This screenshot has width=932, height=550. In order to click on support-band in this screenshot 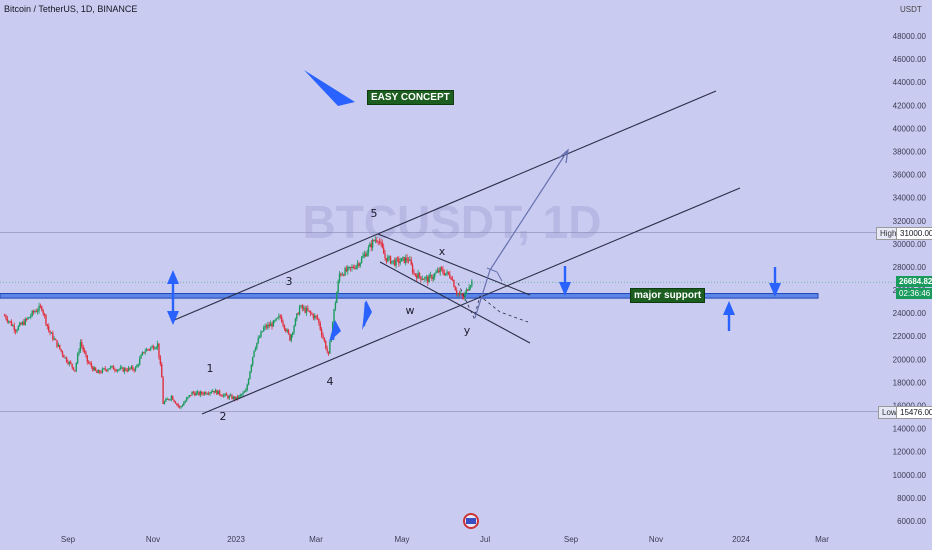, I will do `click(409, 296)`.